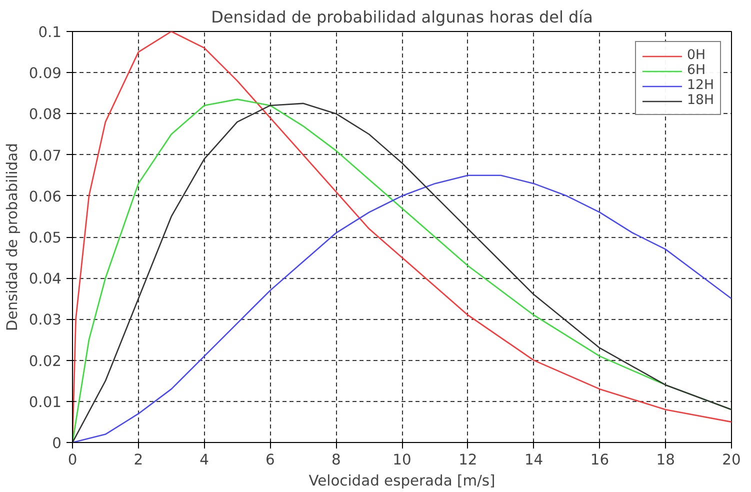  What do you see at coordinates (57, 443) in the screenshot?
I see `y-tick-label: 0` at bounding box center [57, 443].